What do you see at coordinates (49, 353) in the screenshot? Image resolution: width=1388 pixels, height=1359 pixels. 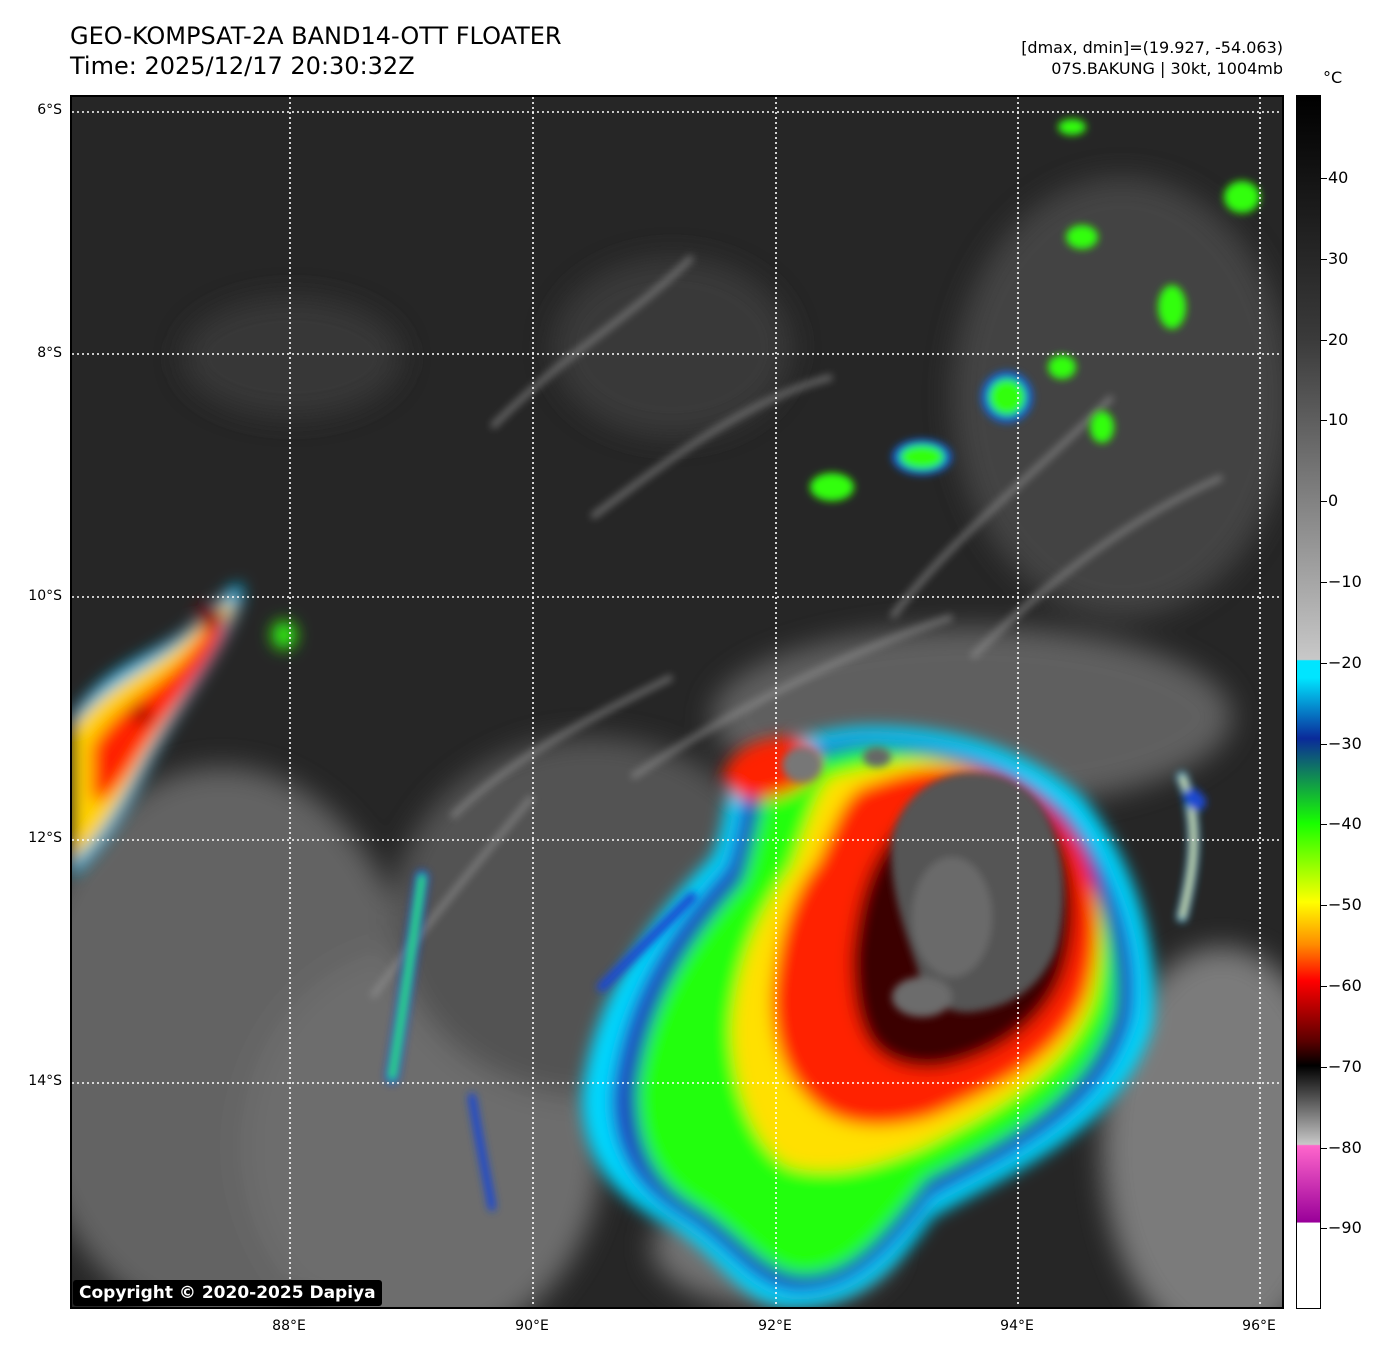 I see `lat-label-8s: 8°S` at bounding box center [49, 353].